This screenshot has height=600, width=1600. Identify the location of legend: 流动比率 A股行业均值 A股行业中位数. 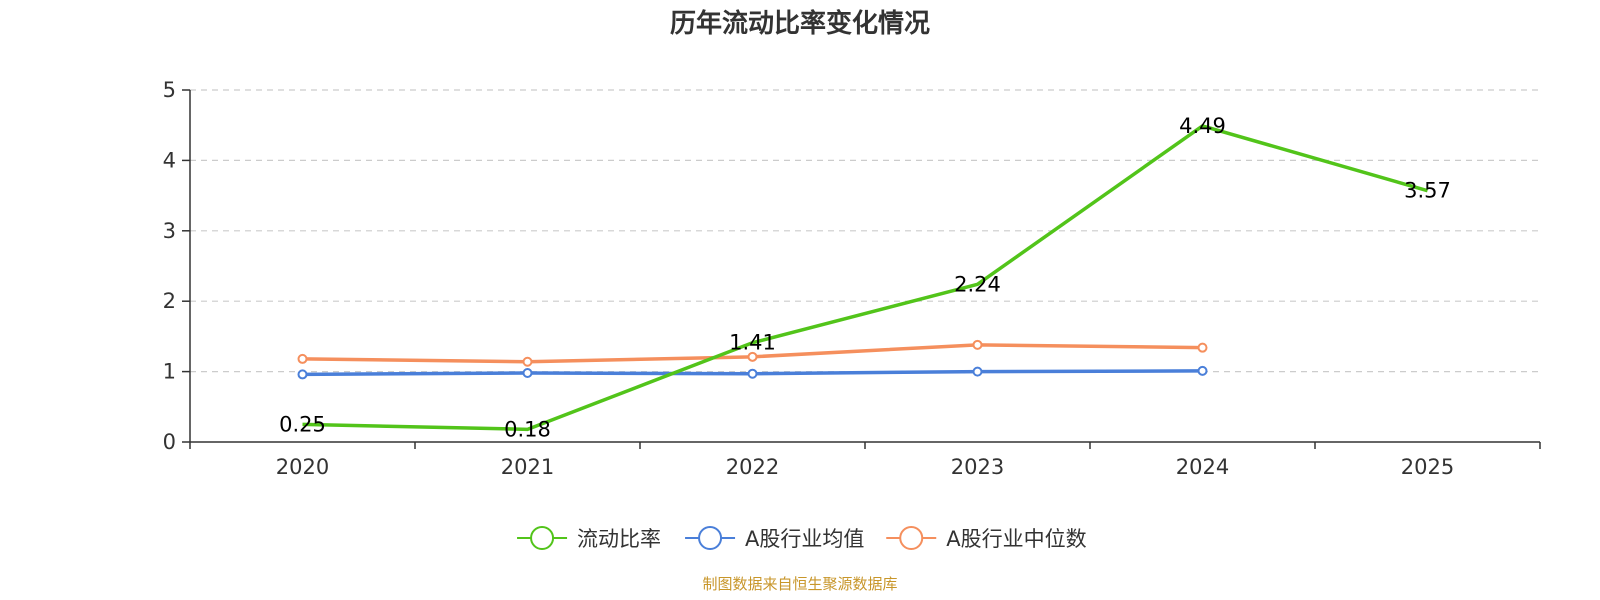
(802, 538).